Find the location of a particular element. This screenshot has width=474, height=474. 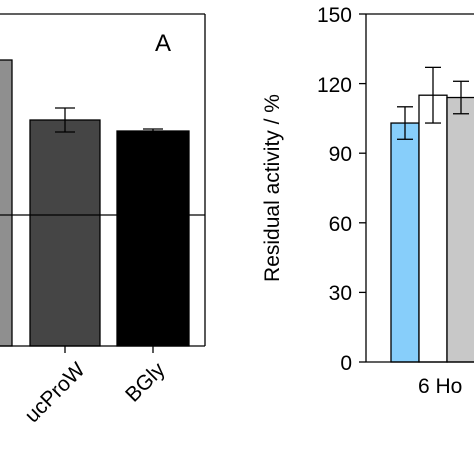

x-category-label: 6 Ho is located at coordinates (440, 386).